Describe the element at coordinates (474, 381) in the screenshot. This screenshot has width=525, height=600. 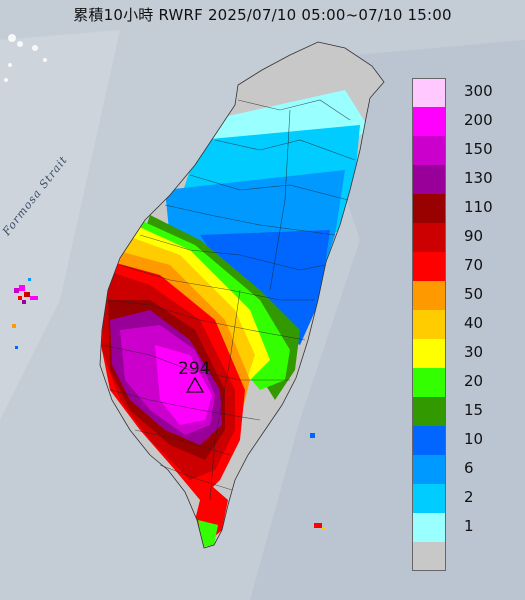
I see `legend-label: 20` at that location.